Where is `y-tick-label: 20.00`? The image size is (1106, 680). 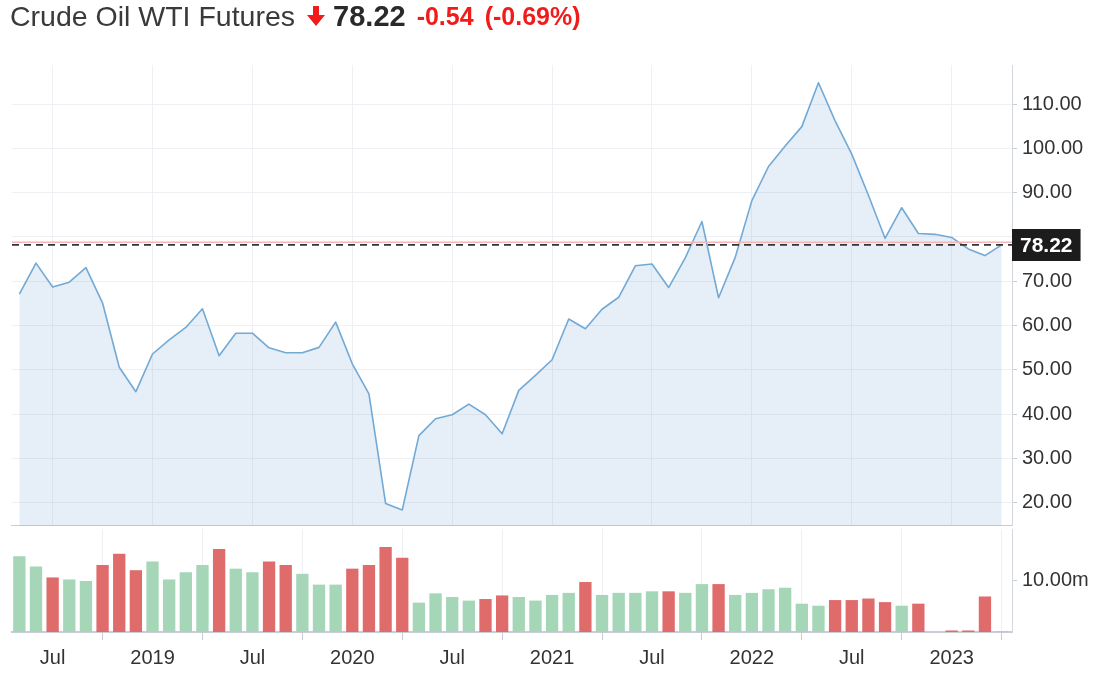
y-tick-label: 20.00 is located at coordinates (1047, 501).